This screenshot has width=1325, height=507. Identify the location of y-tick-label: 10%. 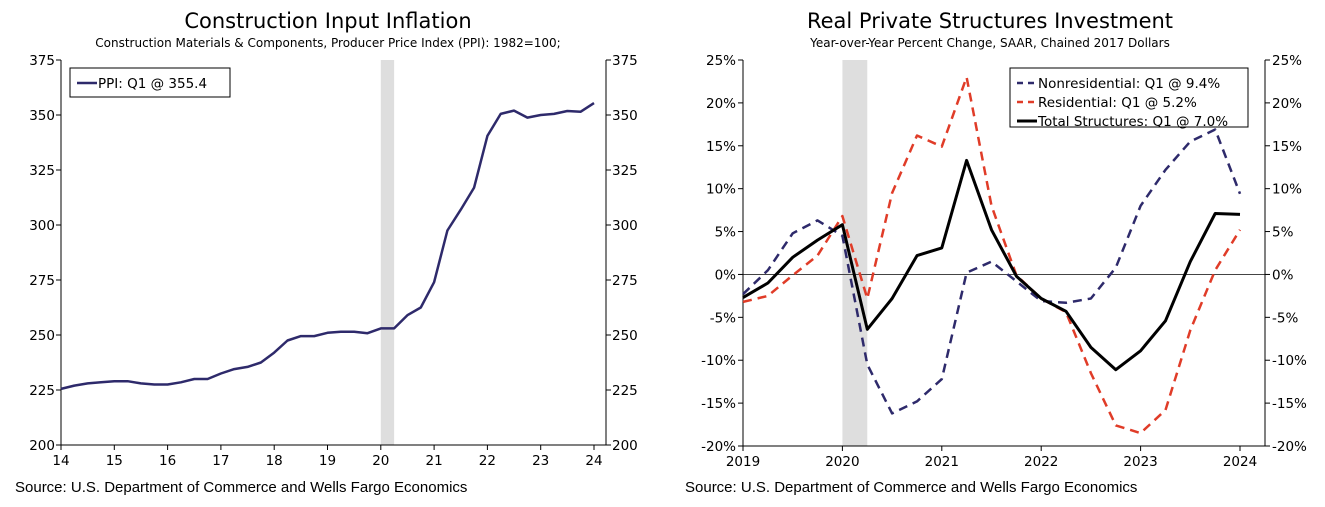
(721, 190).